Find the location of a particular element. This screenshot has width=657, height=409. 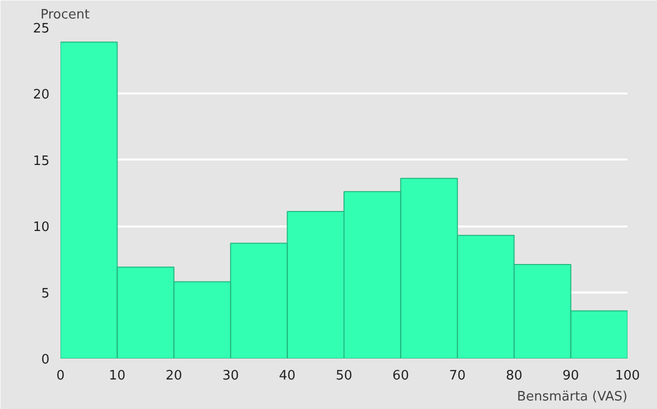

y-tick-label: 5 is located at coordinates (45, 294).